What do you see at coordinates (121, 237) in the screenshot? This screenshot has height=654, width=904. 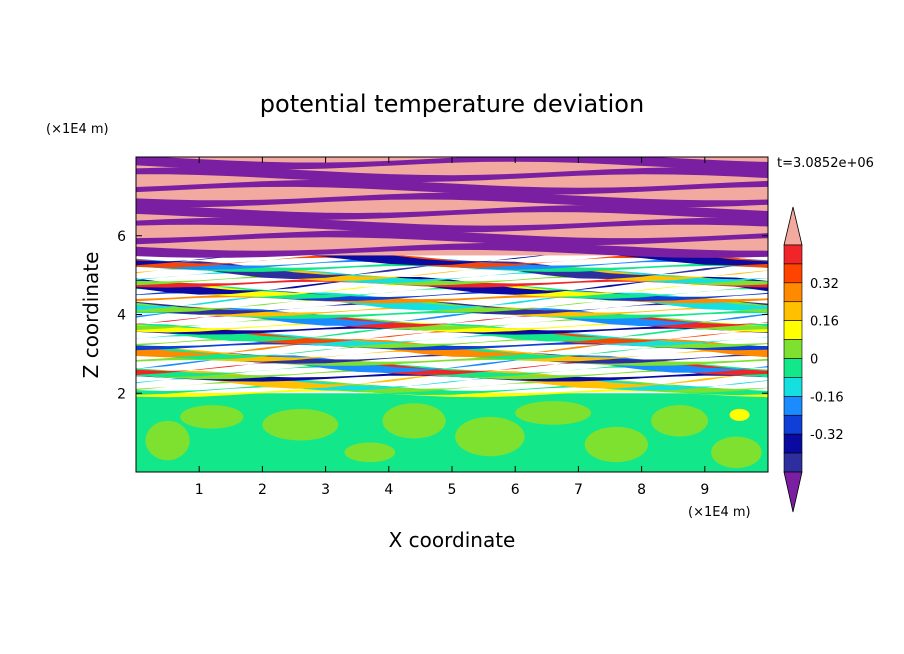 I see `y-tick-label: 6` at bounding box center [121, 237].